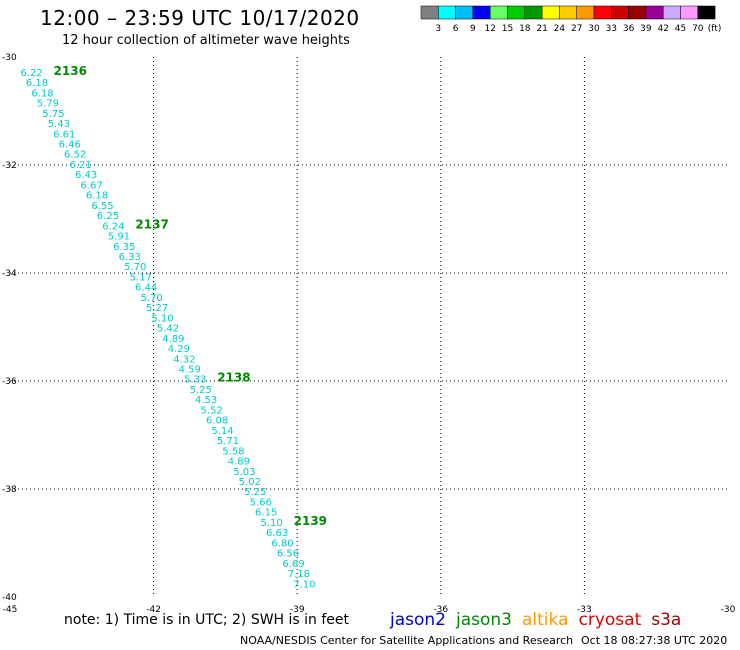  What do you see at coordinates (666, 620) in the screenshot?
I see `satellite-s3a: s3a` at bounding box center [666, 620].